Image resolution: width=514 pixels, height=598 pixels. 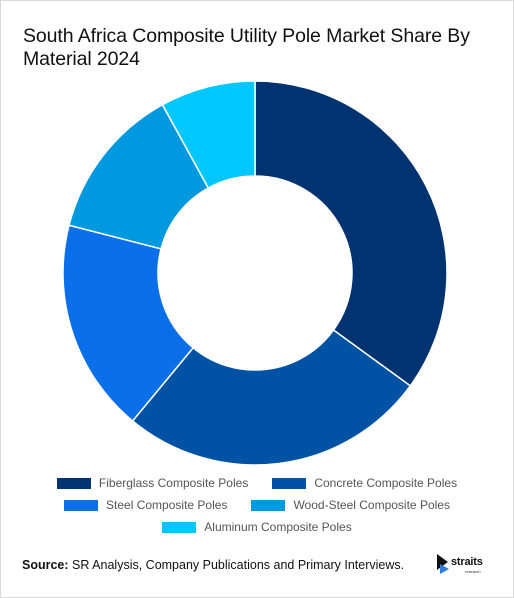 I want to click on legend-item-aluminum: Aluminum Composite Poles, so click(x=257, y=527).